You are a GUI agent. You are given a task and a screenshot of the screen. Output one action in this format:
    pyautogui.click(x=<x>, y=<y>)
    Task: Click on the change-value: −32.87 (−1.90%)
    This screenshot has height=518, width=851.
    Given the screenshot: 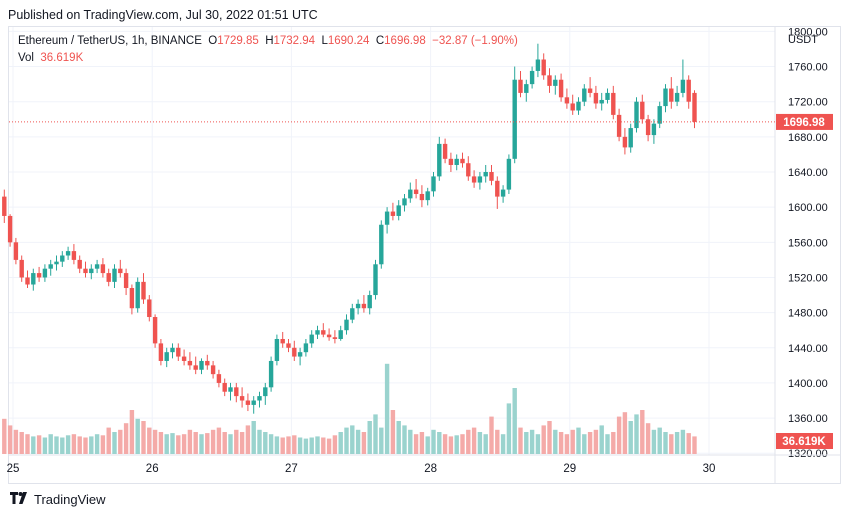 What is the action you would take?
    pyautogui.click(x=475, y=41)
    